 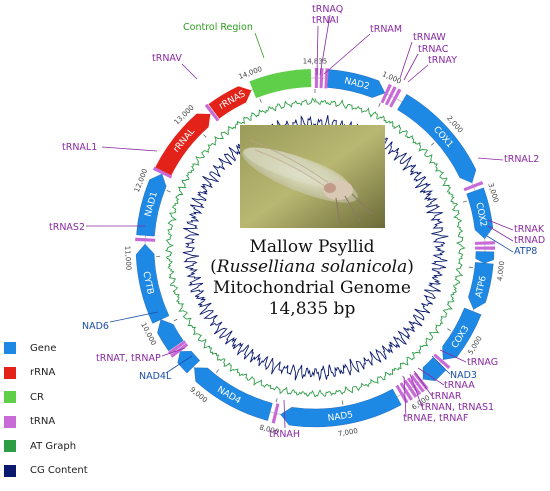 I want to click on trna-trnap, so click(x=177, y=347).